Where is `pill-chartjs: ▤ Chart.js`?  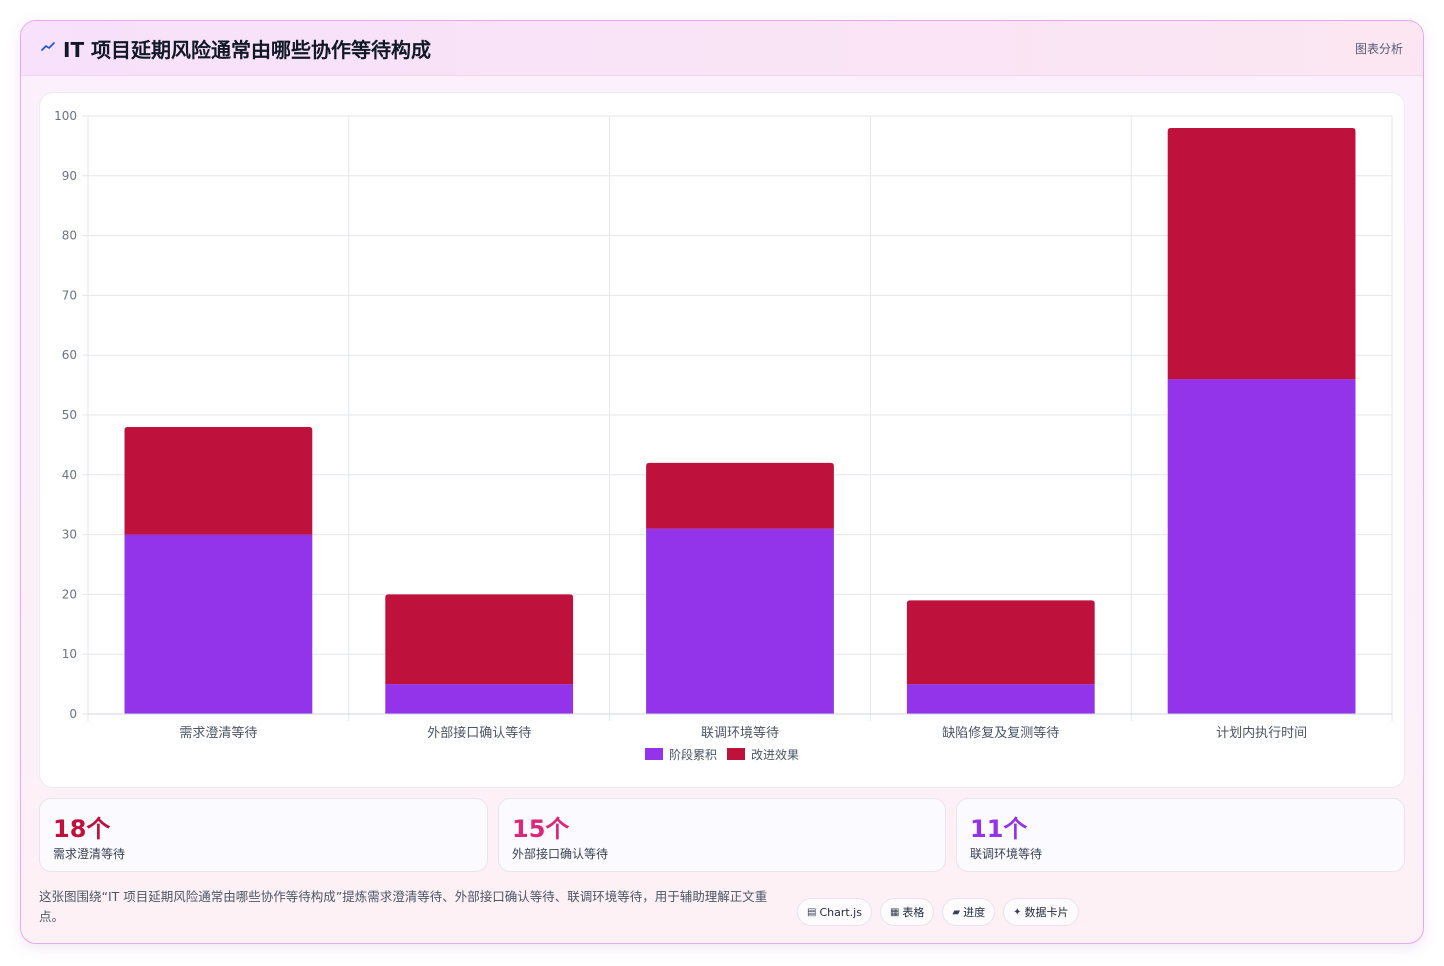
pill-chartjs: ▤ Chart.js is located at coordinates (834, 912).